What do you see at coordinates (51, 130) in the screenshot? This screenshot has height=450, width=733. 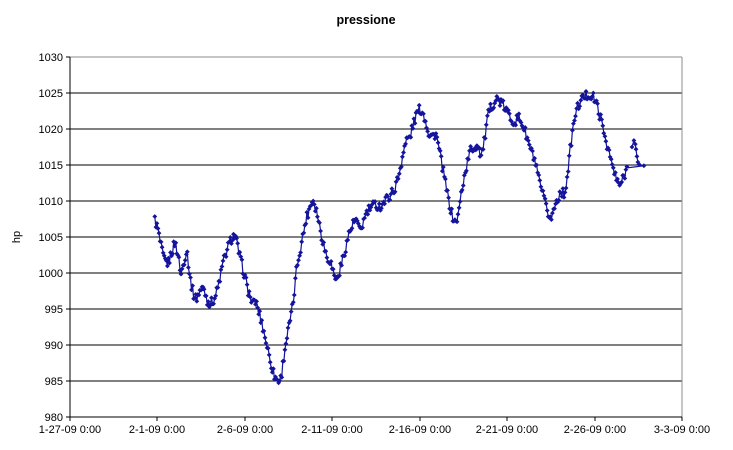 I see `y-tick-label: 1020` at bounding box center [51, 130].